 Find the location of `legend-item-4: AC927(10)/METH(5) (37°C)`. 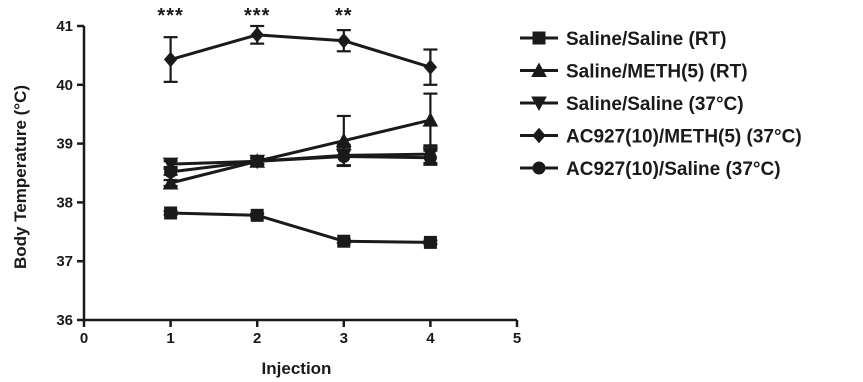

legend-item-4: AC927(10)/METH(5) (37°C) is located at coordinates (661, 137).